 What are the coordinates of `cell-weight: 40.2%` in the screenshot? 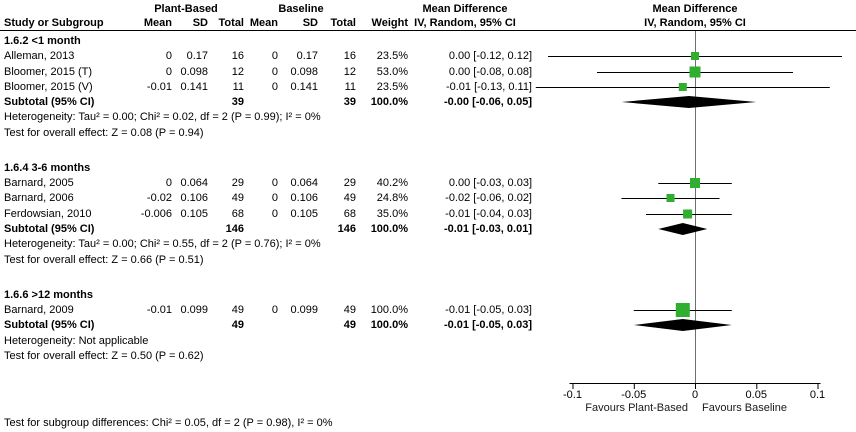 It's located at (392, 183).